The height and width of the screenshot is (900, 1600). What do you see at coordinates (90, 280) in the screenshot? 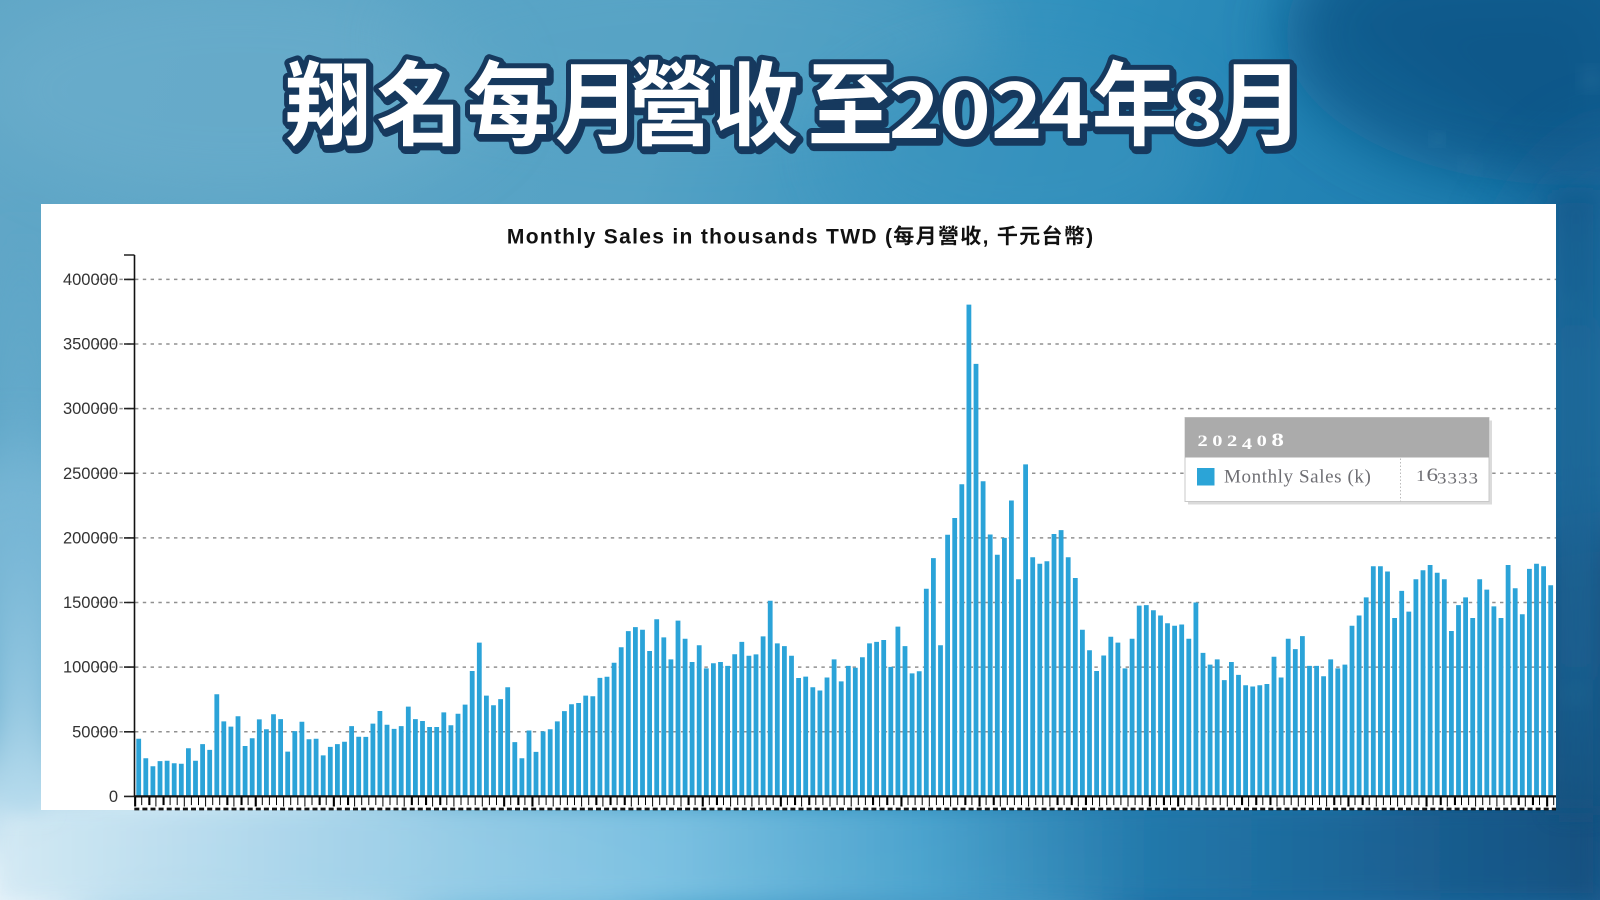
I see `svg-text: 400000` at bounding box center [90, 280].